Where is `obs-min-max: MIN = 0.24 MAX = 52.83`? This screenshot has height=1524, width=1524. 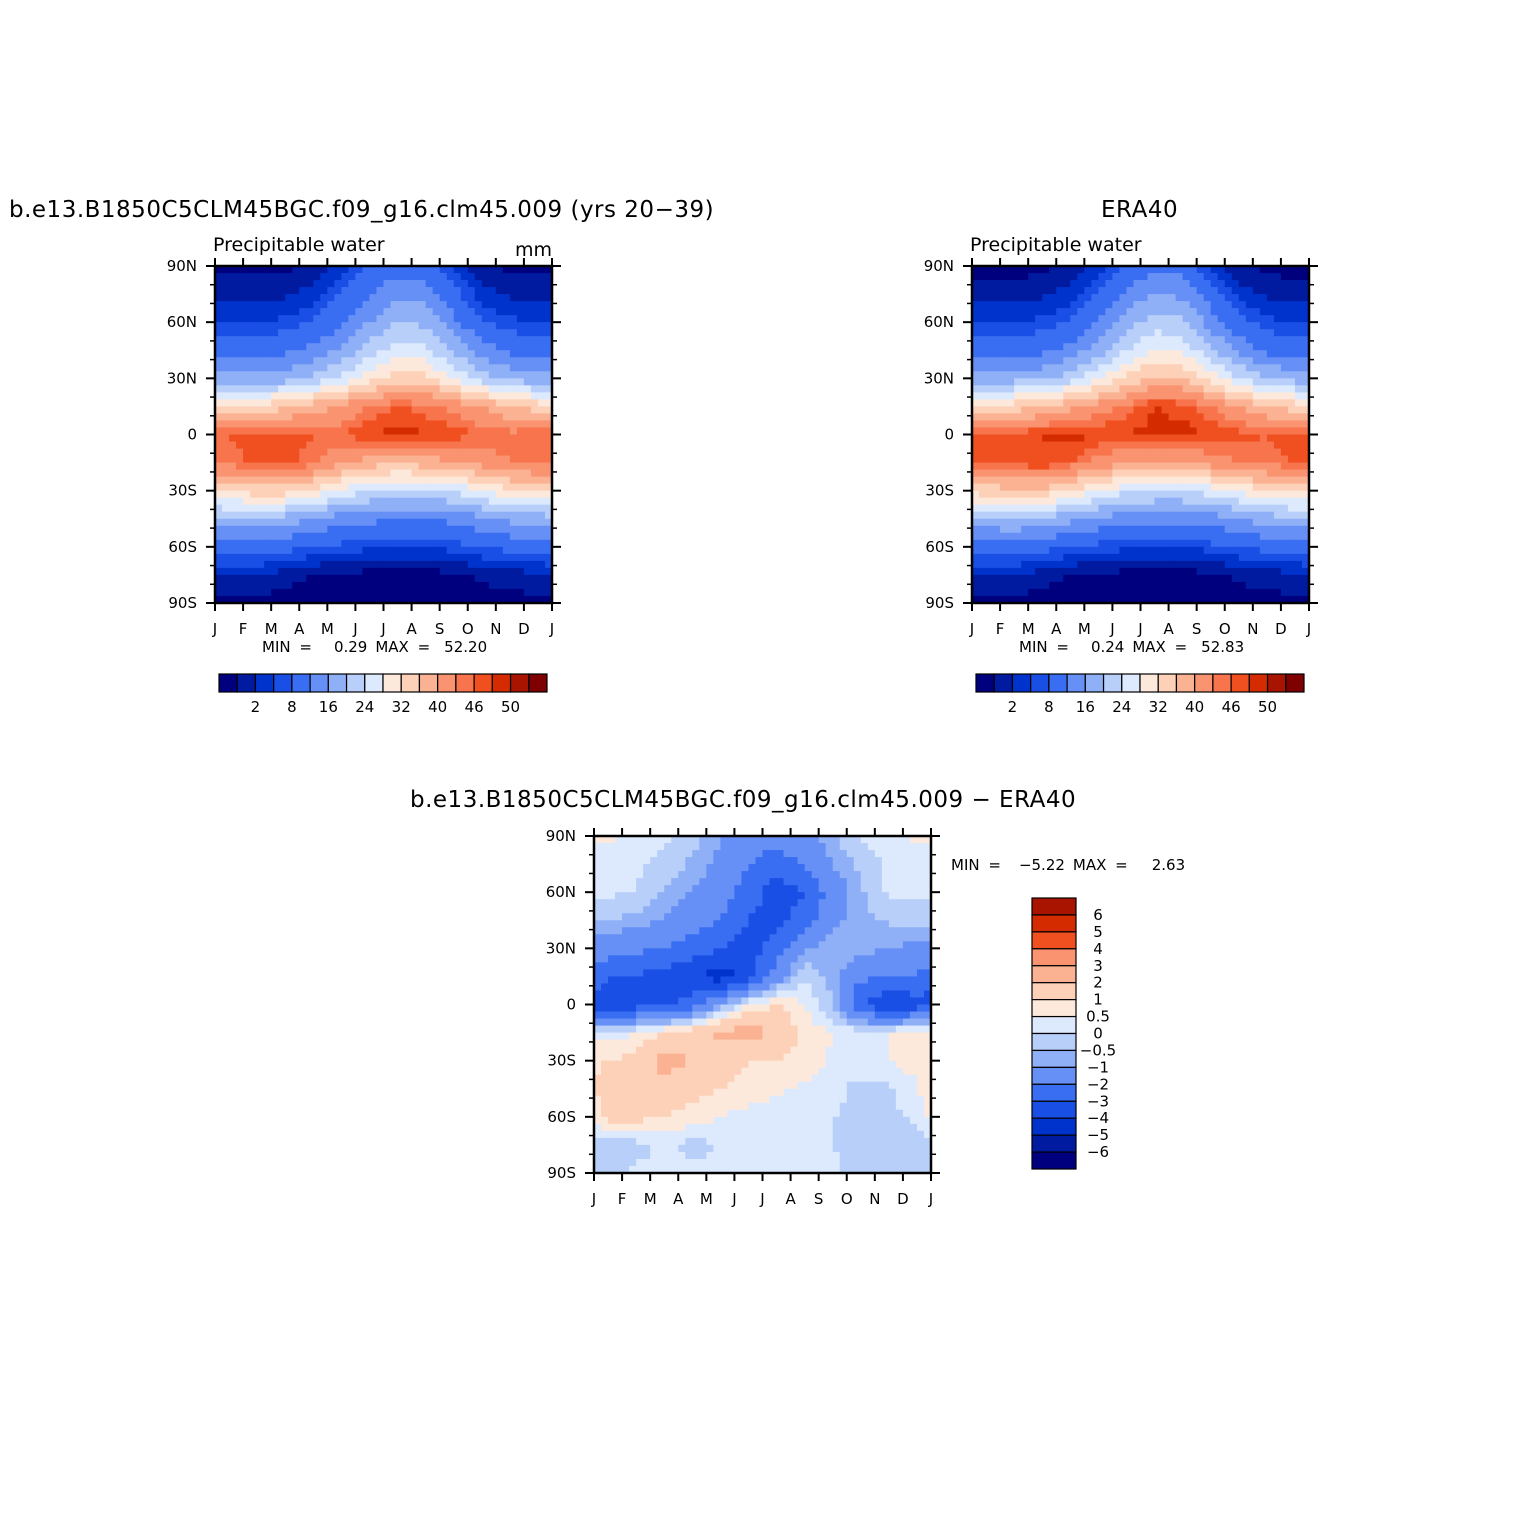
obs-min-max: MIN = 0.24 MAX = 52.83 is located at coordinates (1135, 647).